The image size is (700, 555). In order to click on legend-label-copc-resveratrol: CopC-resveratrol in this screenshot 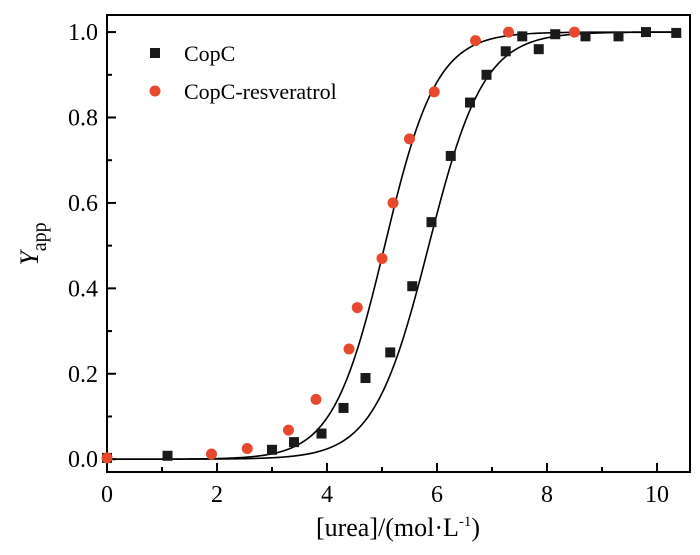, I will do `click(260, 91)`.